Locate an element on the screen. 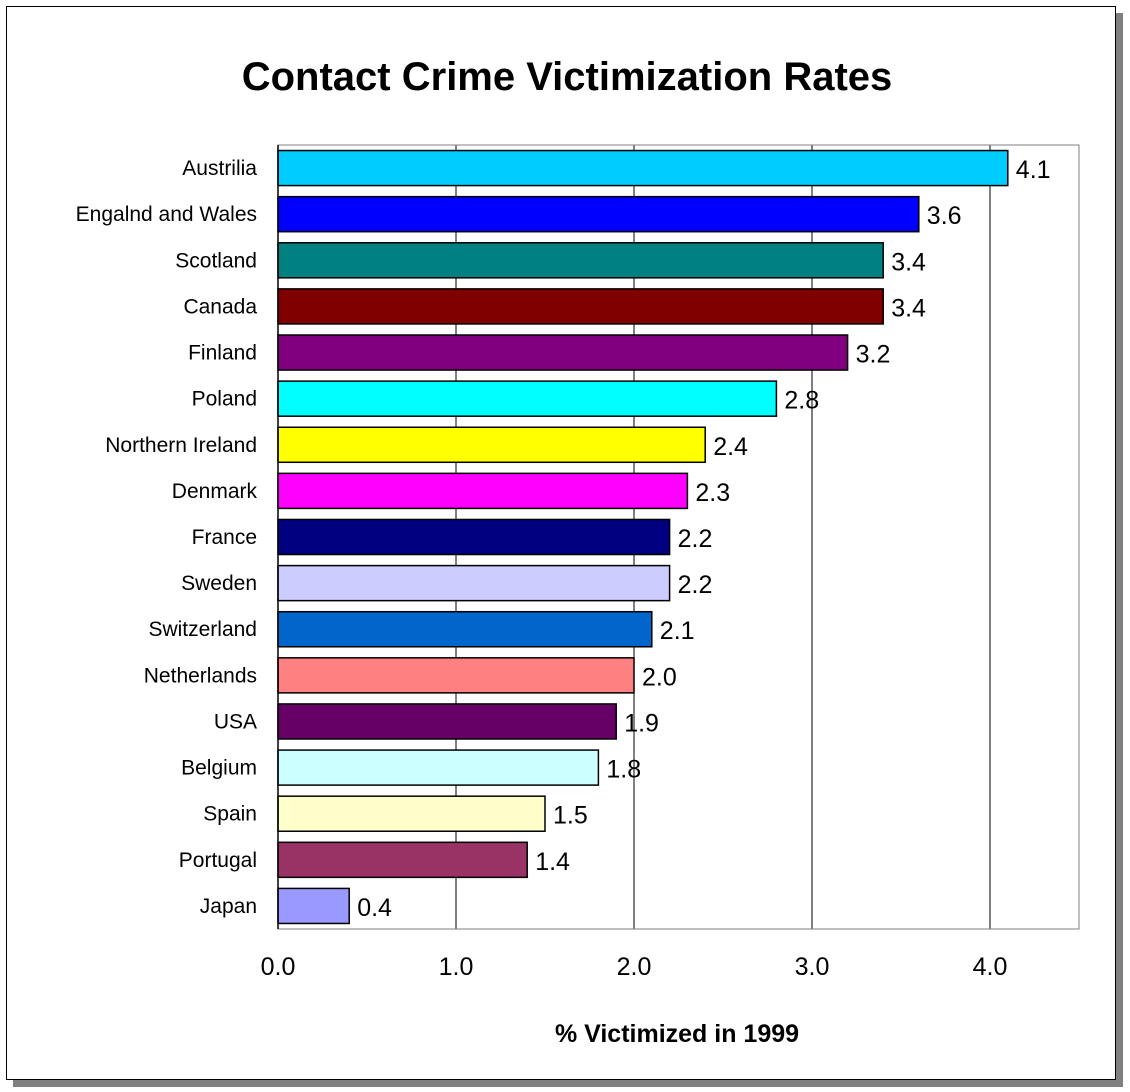 The height and width of the screenshot is (1092, 1130). x-tick-label: 0.0 is located at coordinates (278, 967).